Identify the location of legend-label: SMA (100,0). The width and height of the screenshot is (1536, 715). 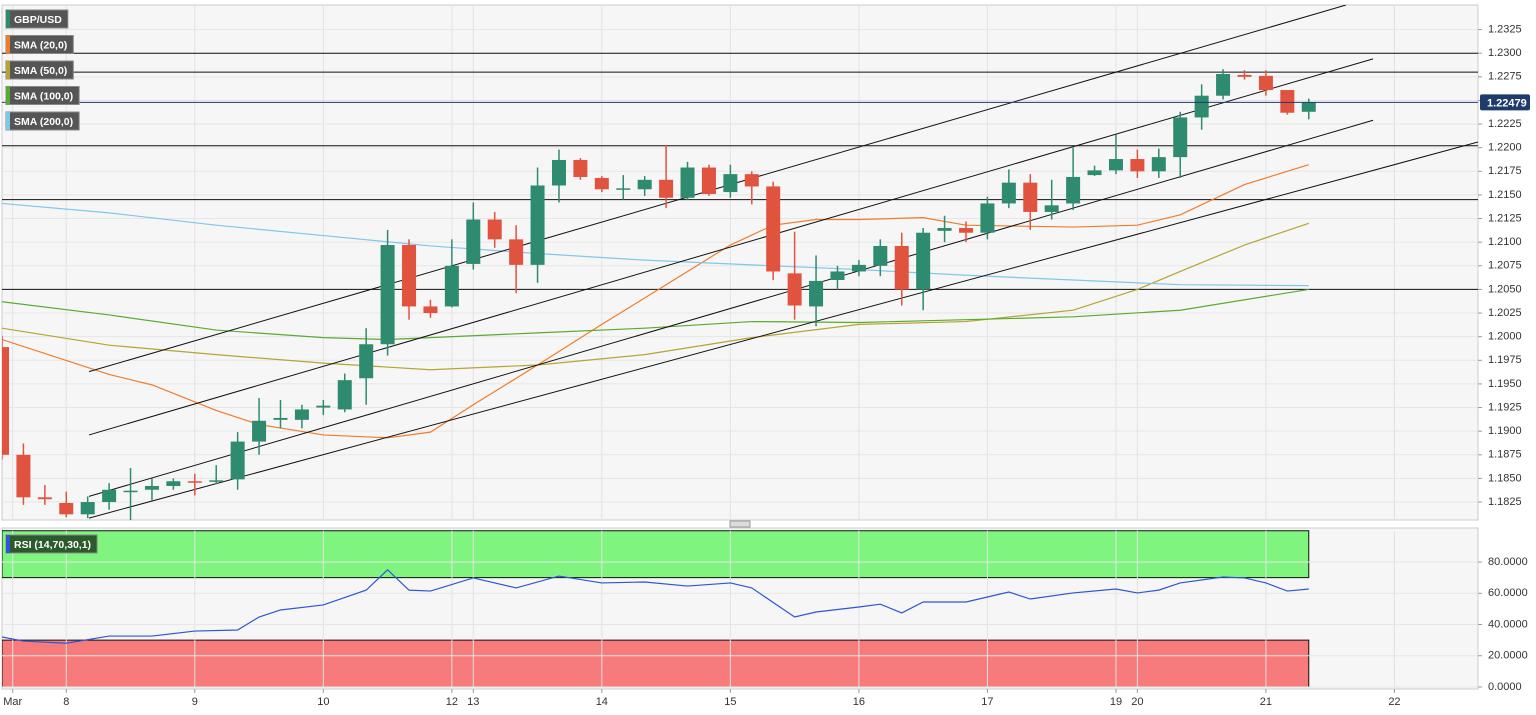
(43, 96).